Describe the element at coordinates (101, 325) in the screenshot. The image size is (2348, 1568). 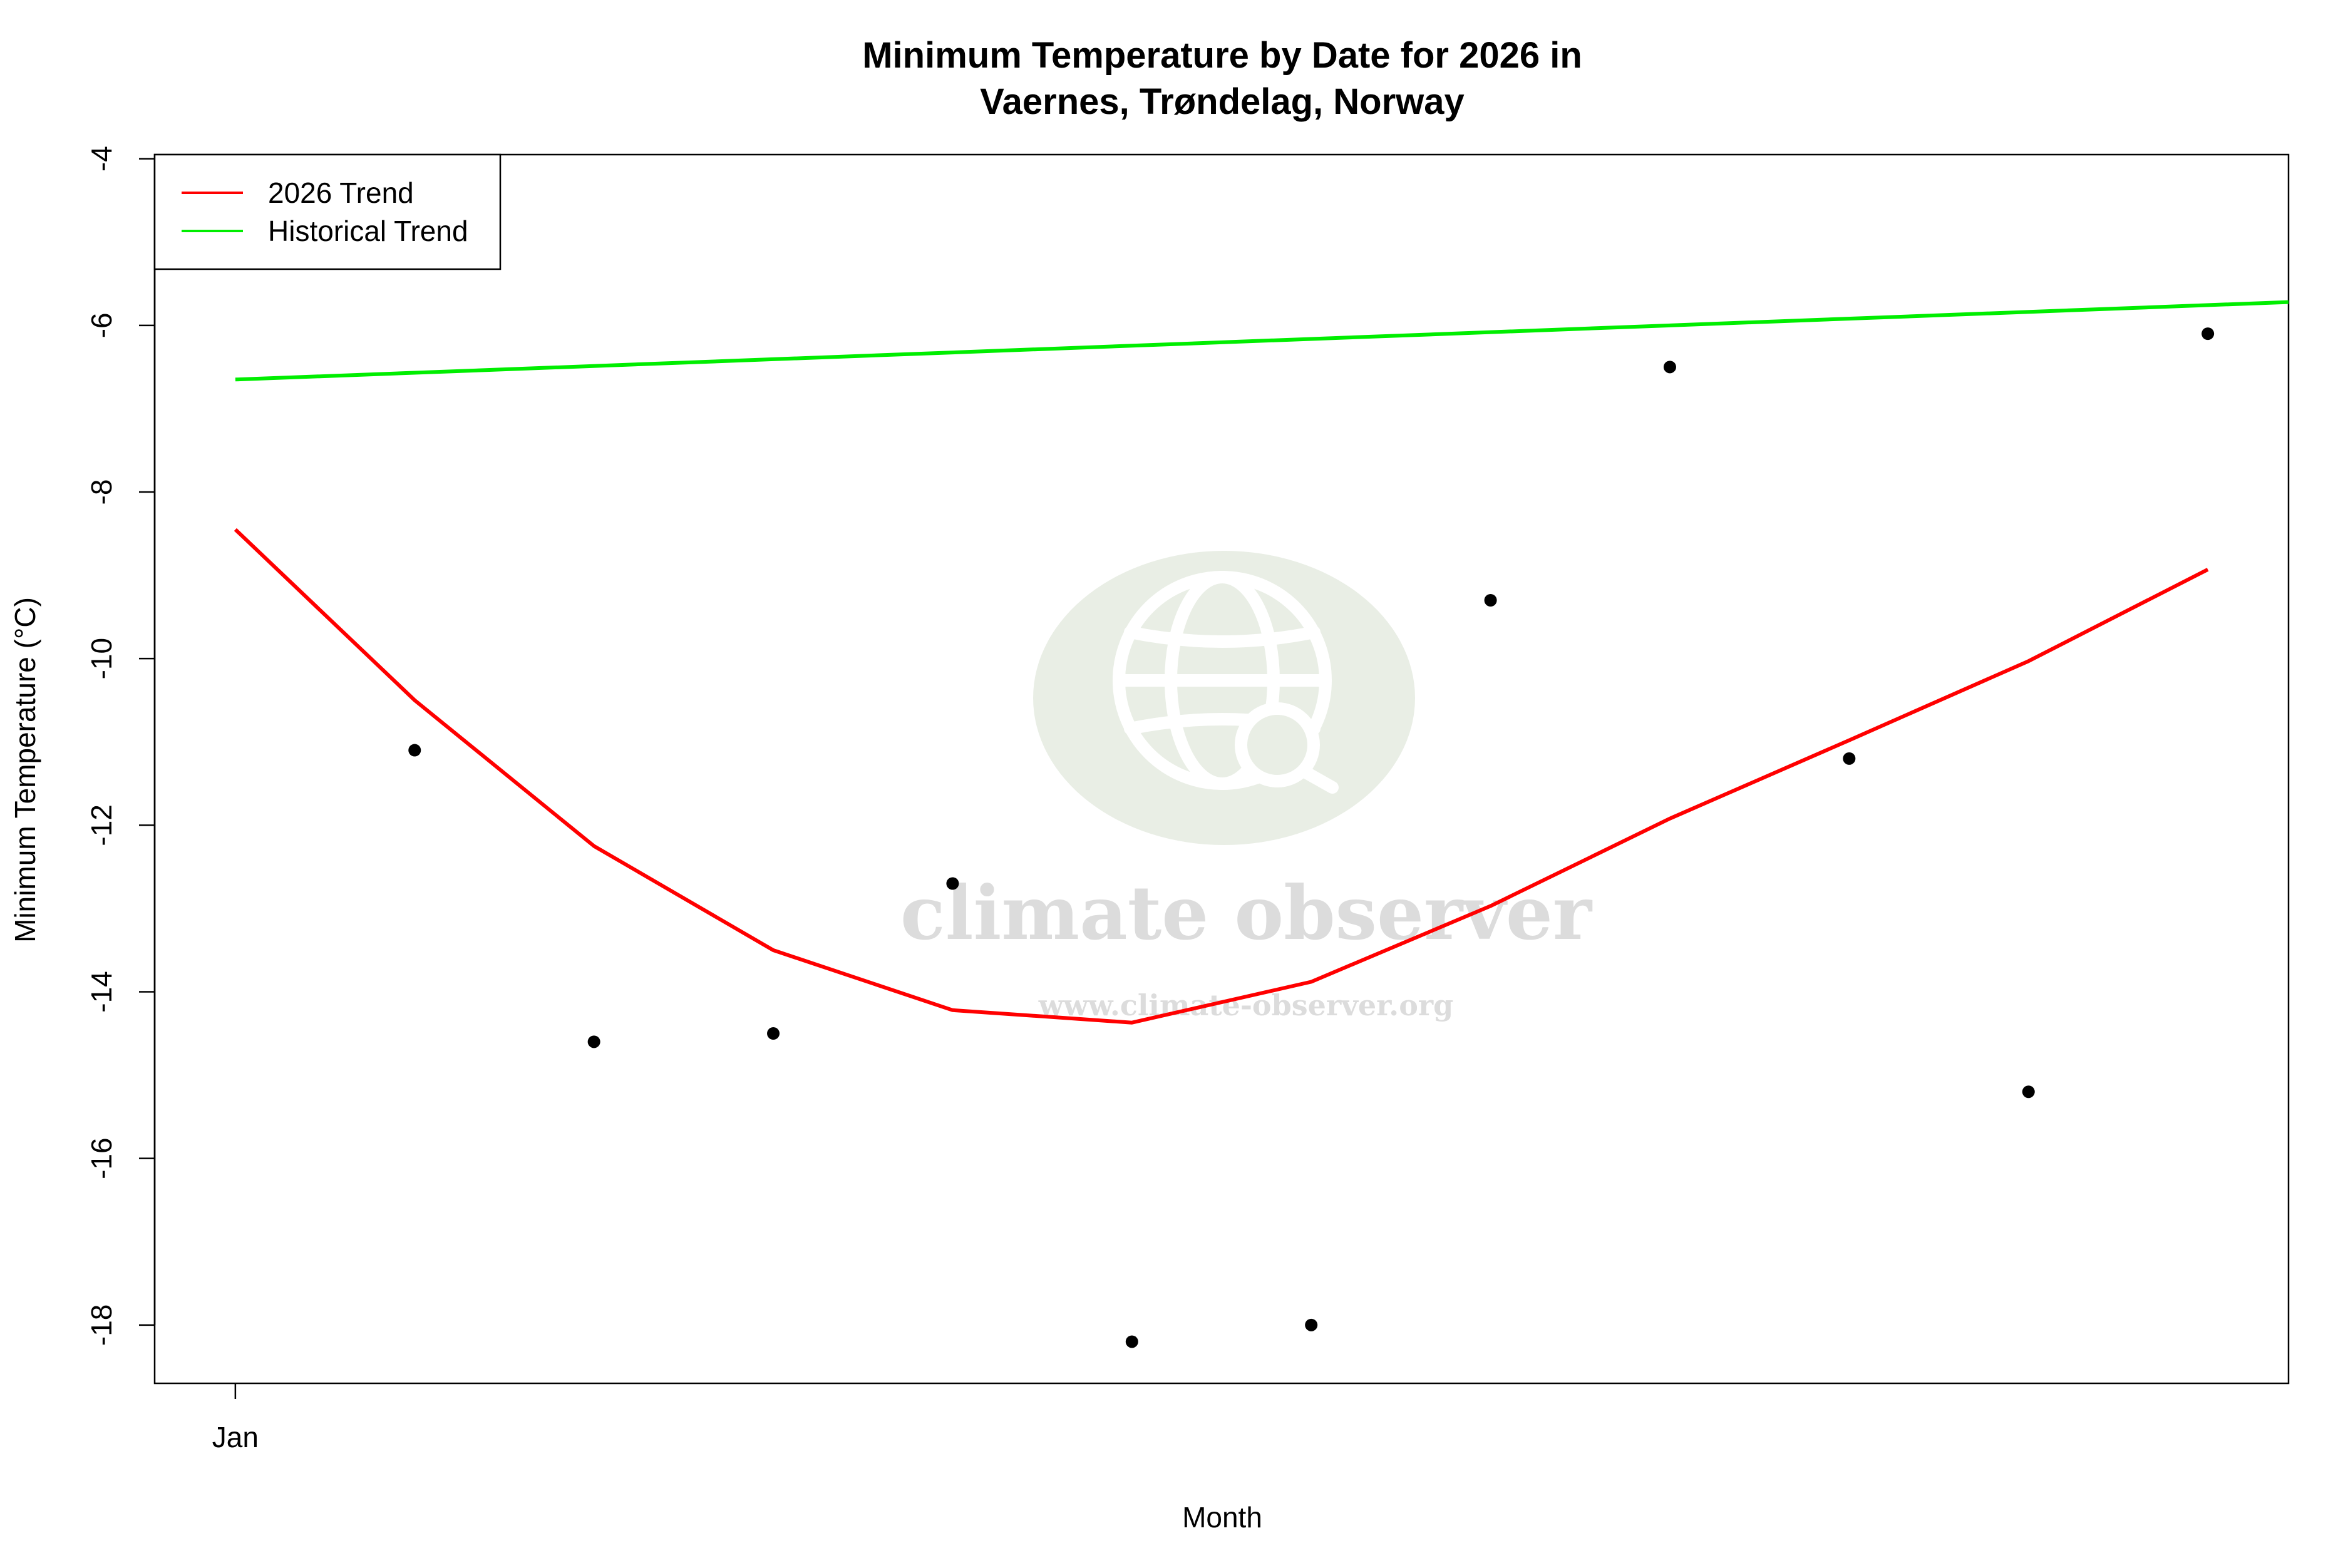
I see `y-tick-label: -6` at that location.